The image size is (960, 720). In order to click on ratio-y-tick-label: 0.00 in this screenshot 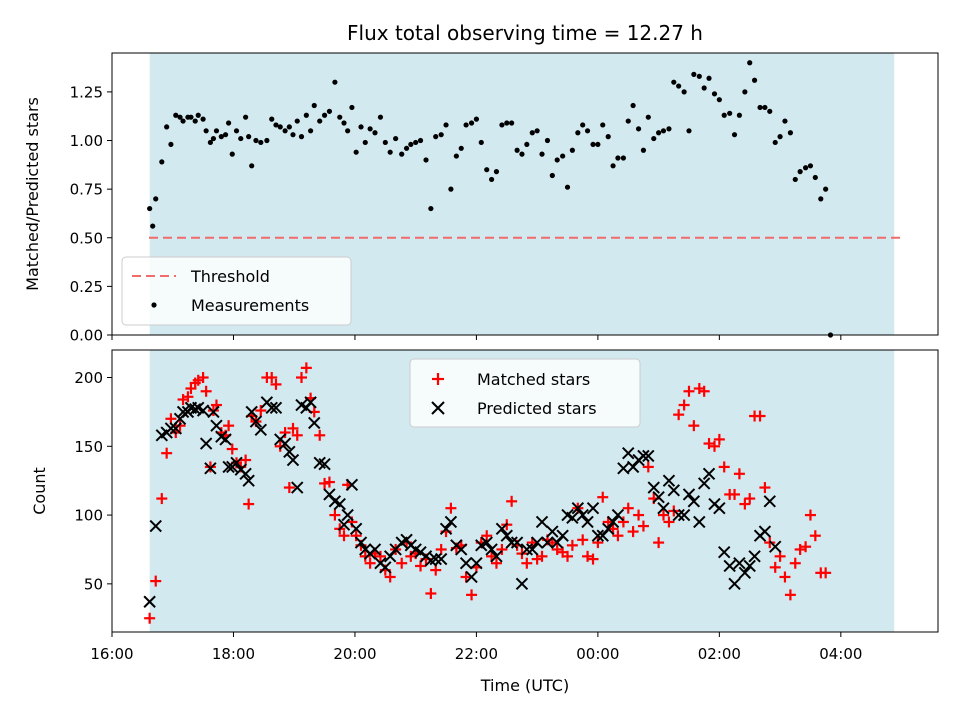, I will do `click(86, 336)`.